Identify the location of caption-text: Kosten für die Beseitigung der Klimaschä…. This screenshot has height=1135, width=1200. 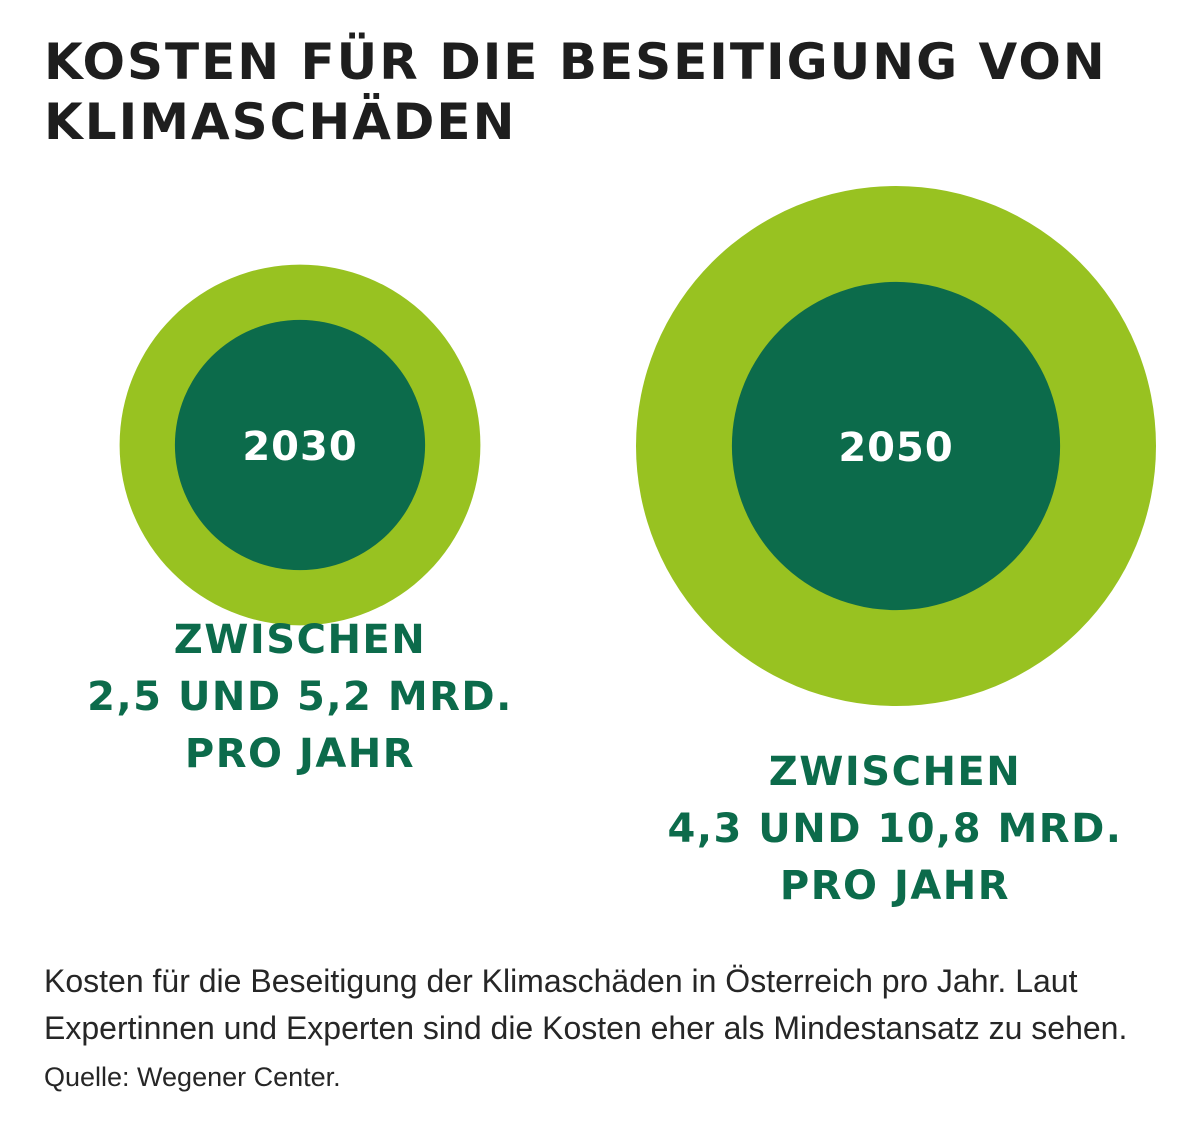
(586, 1004).